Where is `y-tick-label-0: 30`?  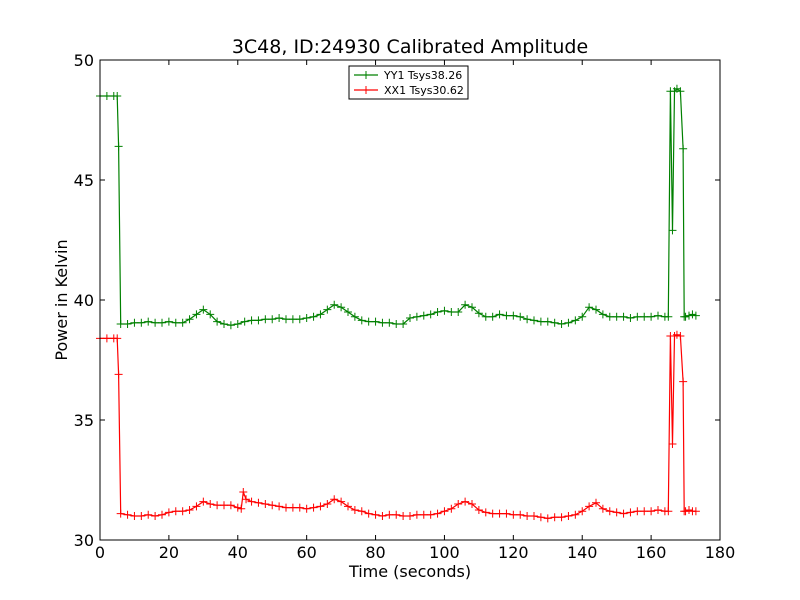
y-tick-label-0: 30 is located at coordinates (84, 540).